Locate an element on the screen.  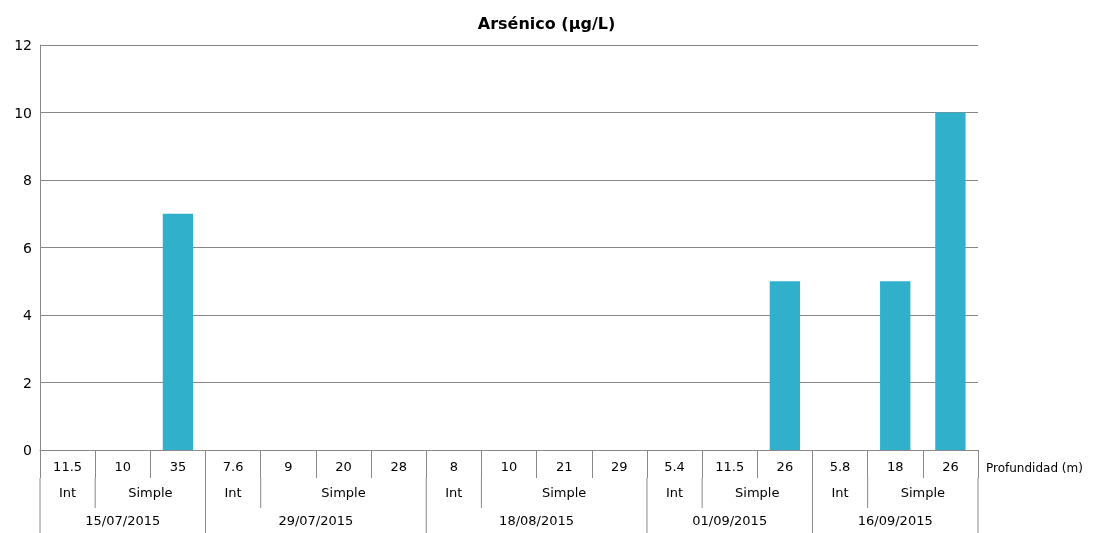
y-tick-label: 0 is located at coordinates (27, 450).